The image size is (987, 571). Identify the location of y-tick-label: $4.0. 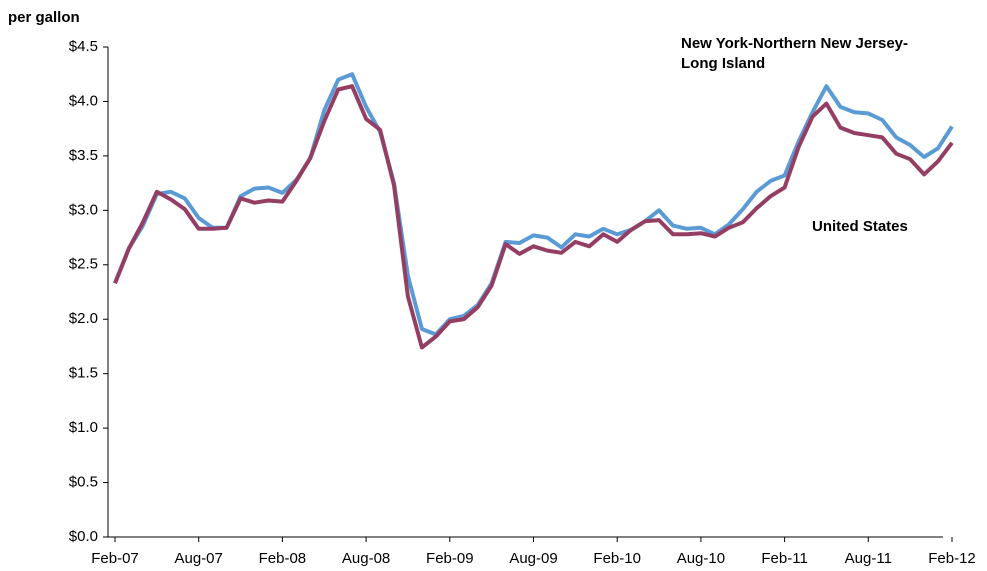
(83, 100).